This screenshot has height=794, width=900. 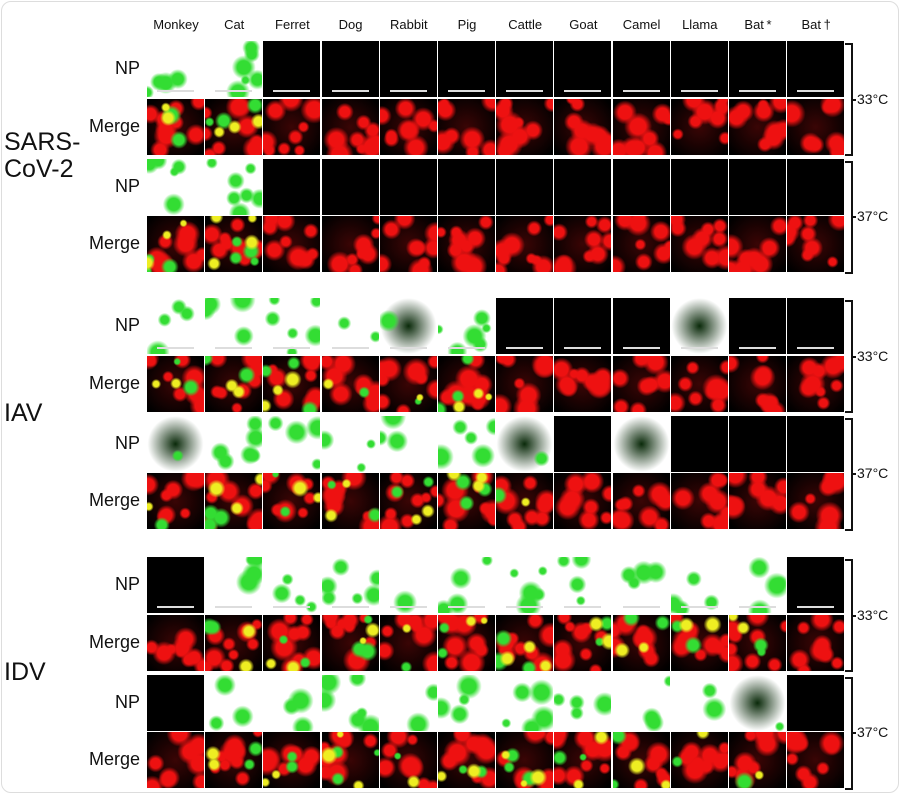 What do you see at coordinates (700, 24) in the screenshot?
I see `column-header-9: Llama` at bounding box center [700, 24].